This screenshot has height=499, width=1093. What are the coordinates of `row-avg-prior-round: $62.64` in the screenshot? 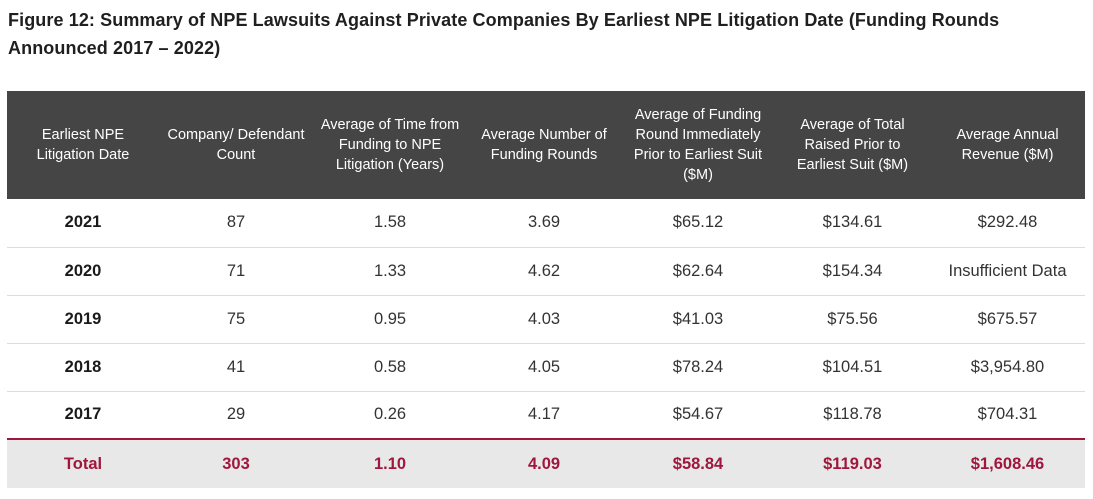 It's located at (698, 271).